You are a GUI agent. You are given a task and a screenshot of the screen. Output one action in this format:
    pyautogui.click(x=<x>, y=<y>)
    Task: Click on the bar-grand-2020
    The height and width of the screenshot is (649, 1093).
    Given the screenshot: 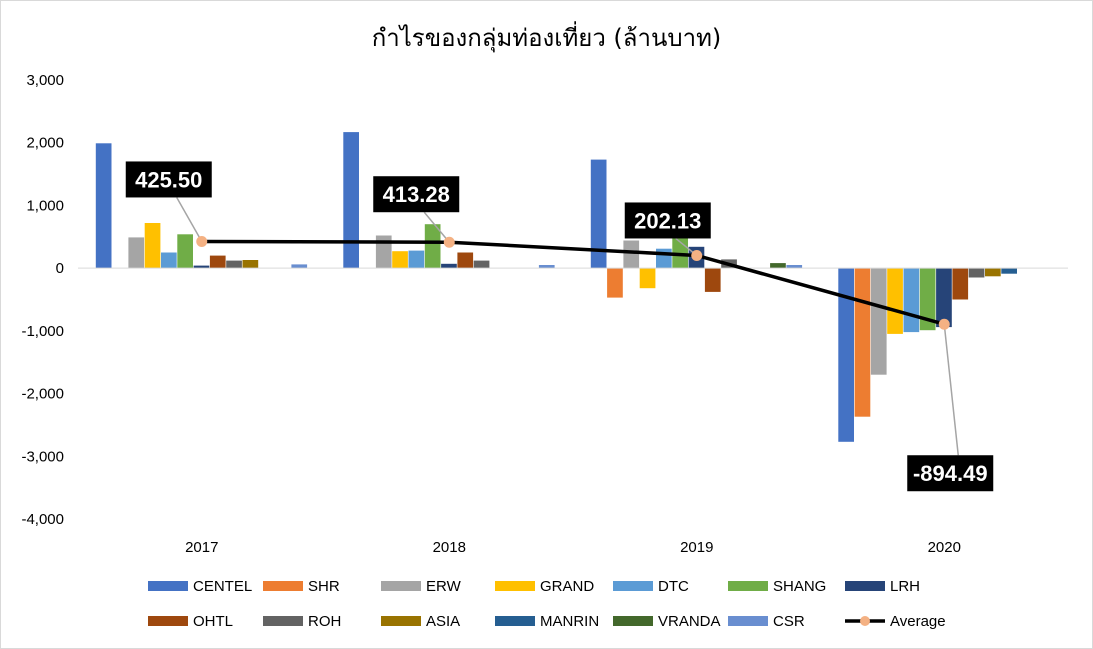 What is the action you would take?
    pyautogui.click(x=895, y=301)
    